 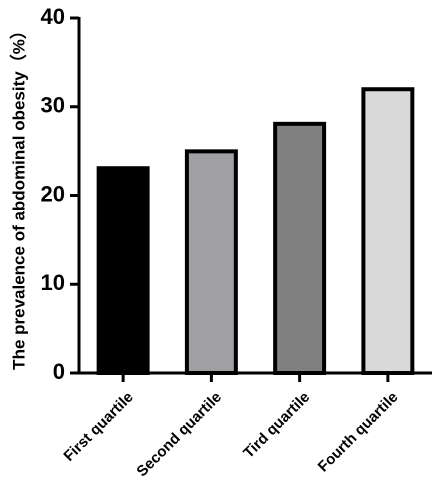 What do you see at coordinates (53, 105) in the screenshot?
I see `y-tick-label: 30` at bounding box center [53, 105].